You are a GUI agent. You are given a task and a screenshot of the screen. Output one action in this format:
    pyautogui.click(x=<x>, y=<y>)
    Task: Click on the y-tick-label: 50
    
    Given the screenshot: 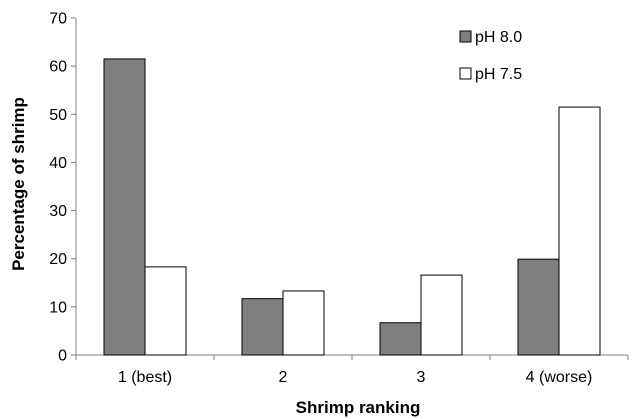 What is the action you would take?
    pyautogui.click(x=58, y=115)
    